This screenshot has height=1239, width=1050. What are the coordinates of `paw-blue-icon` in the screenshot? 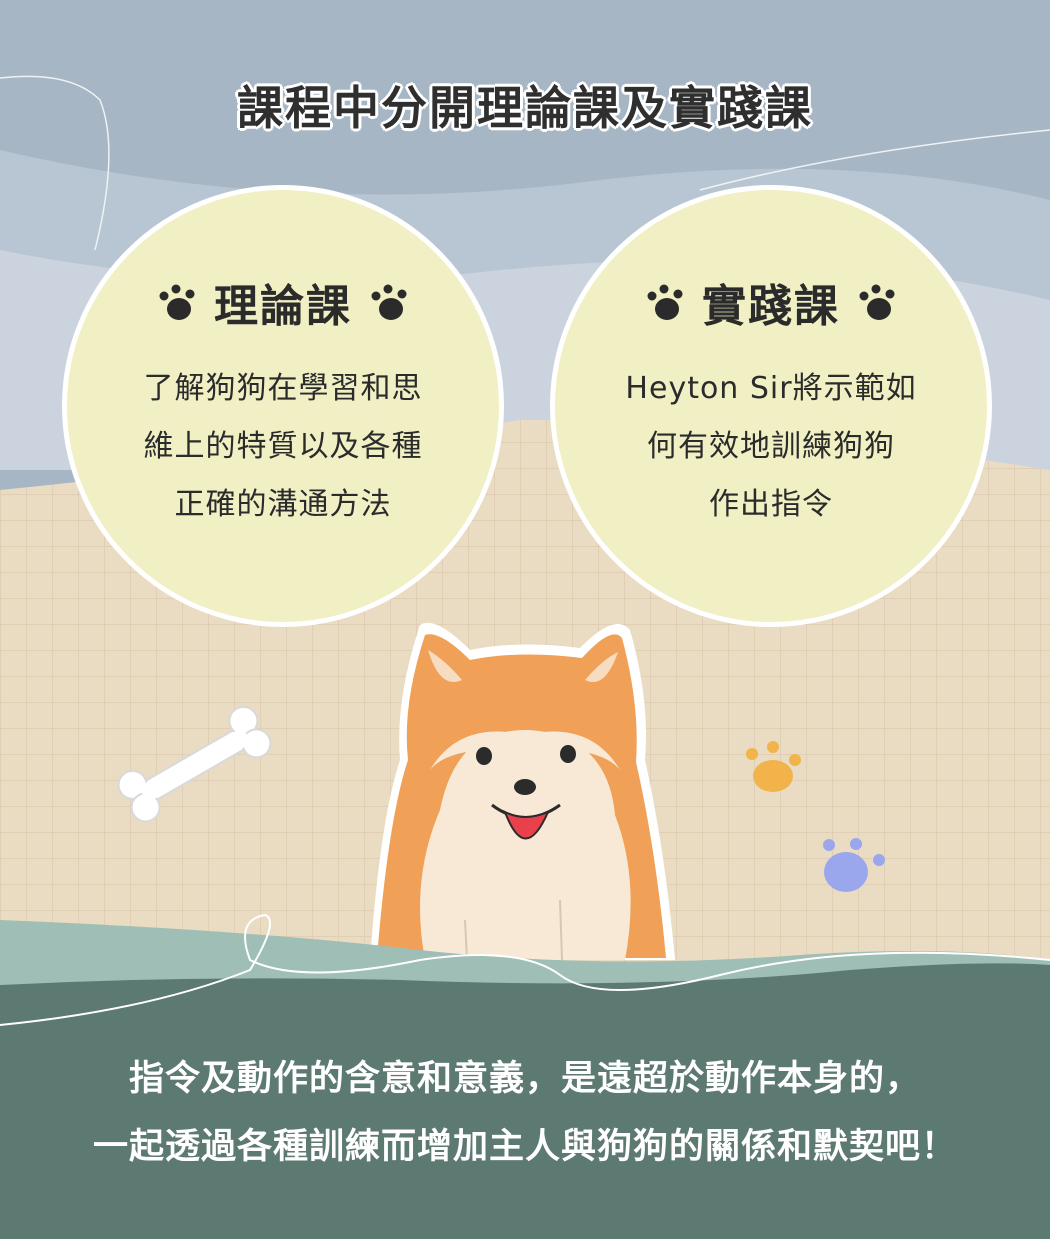 It's located at (854, 865).